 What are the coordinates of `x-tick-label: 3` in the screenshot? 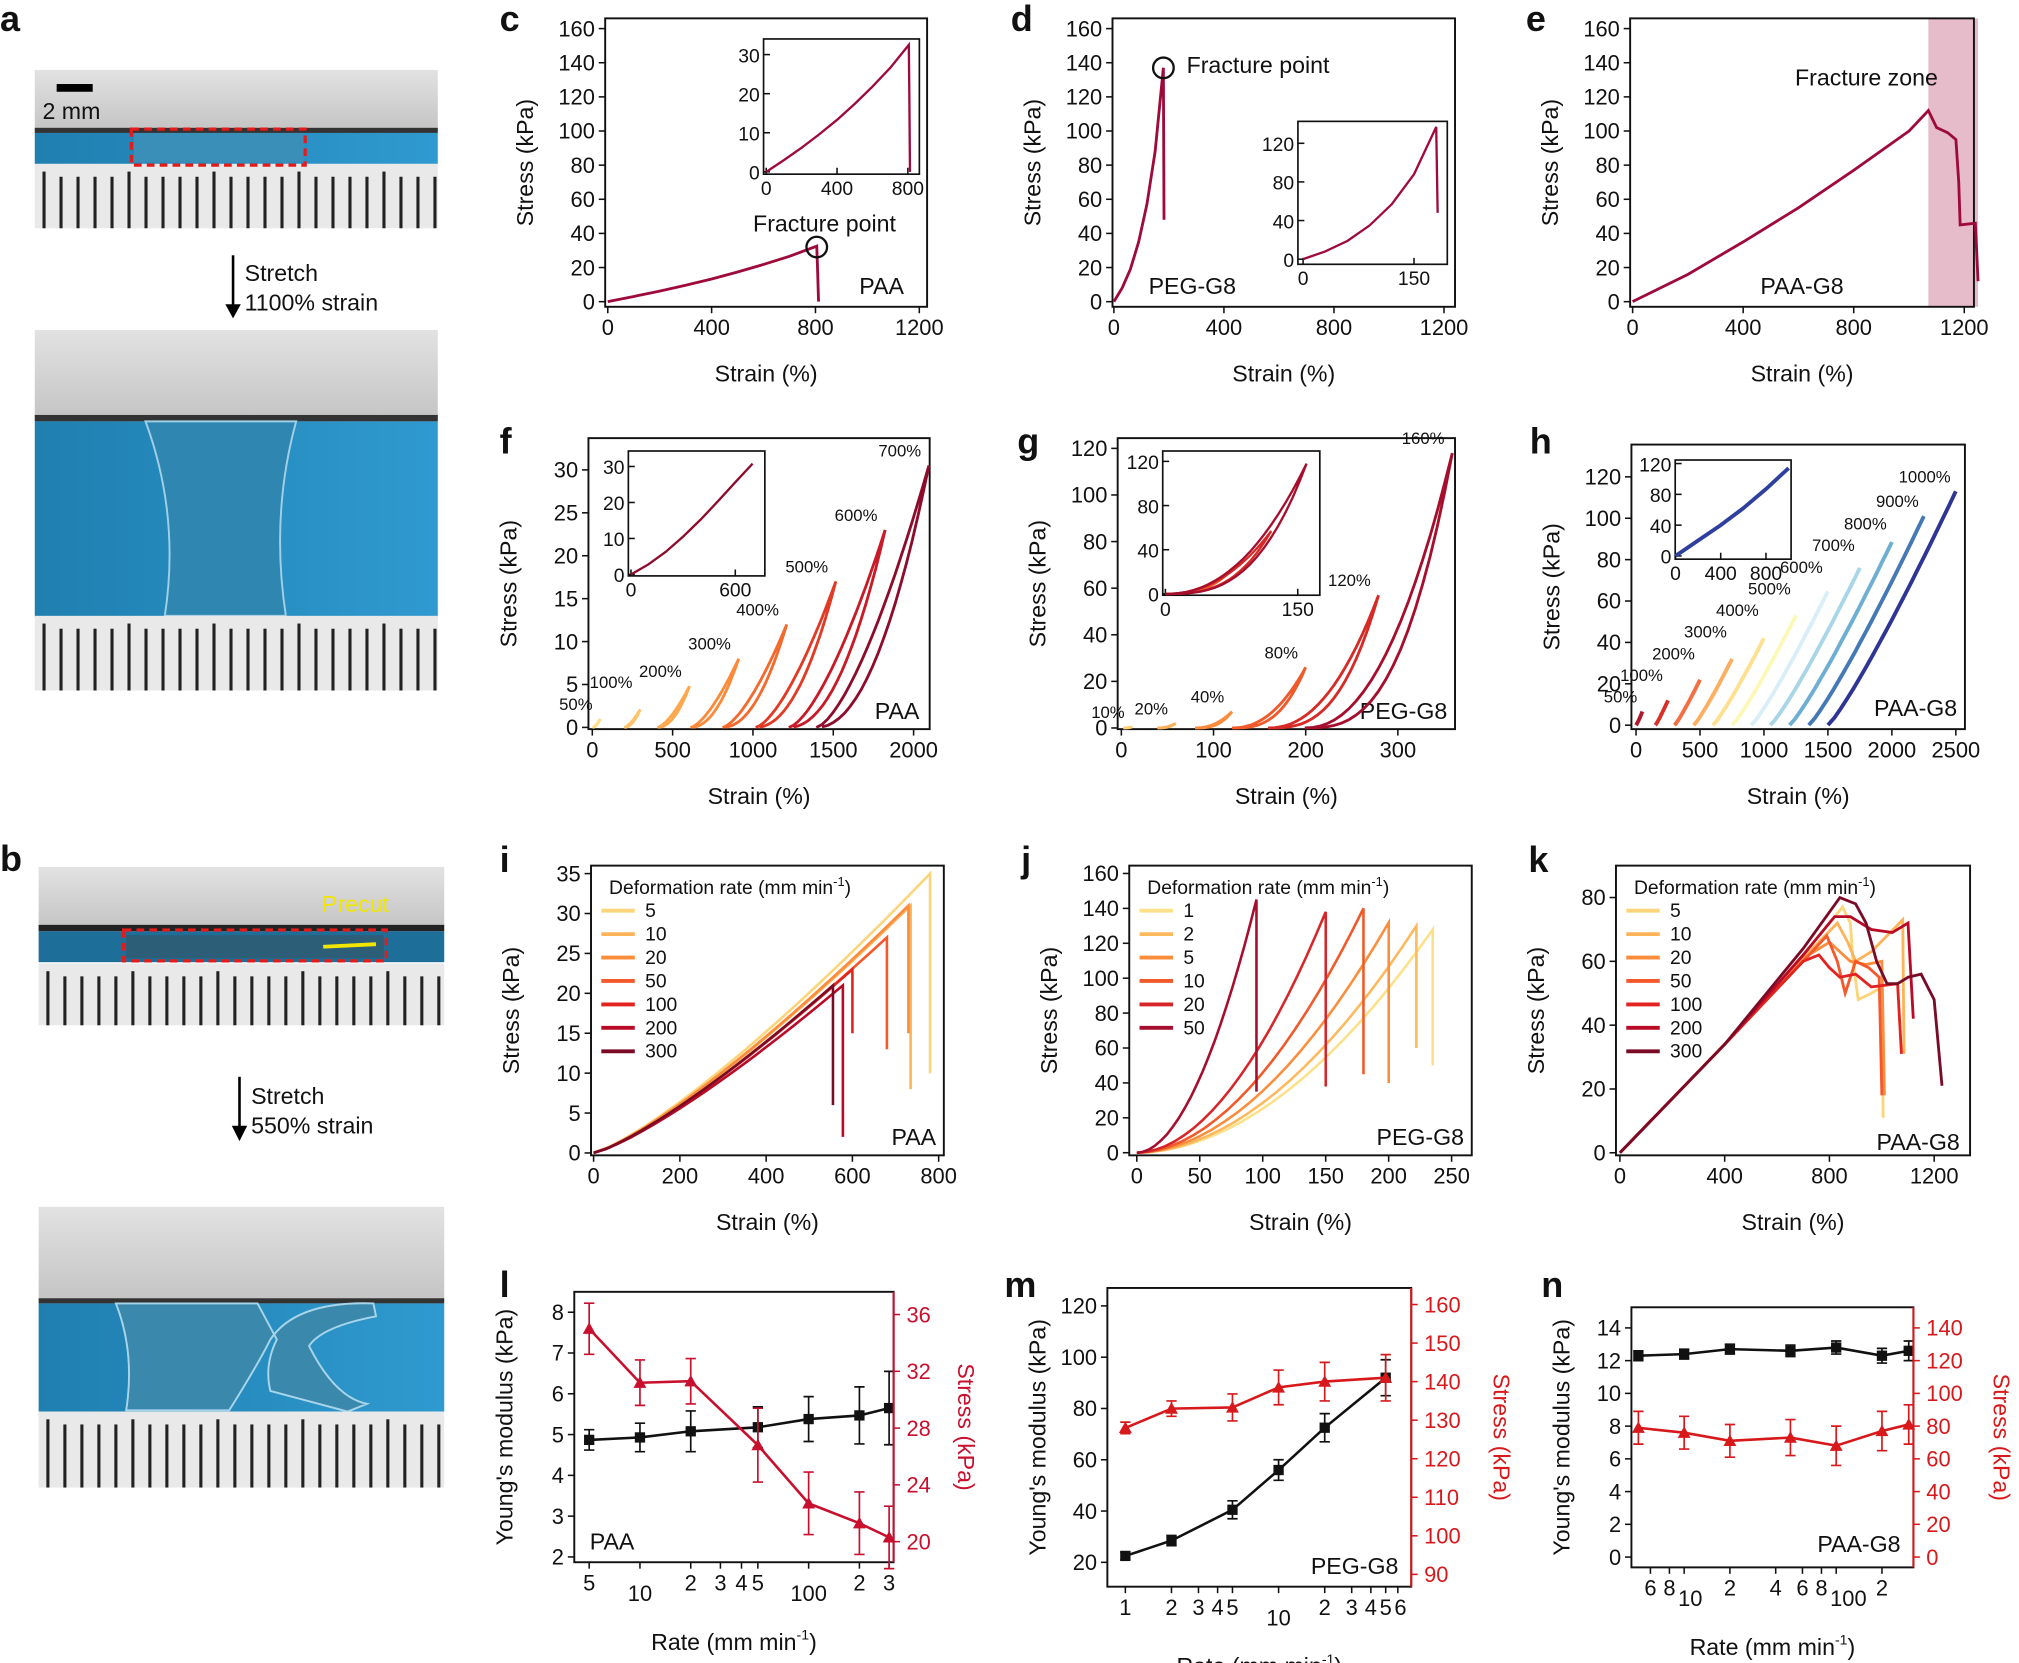 It's located at (1352, 1607).